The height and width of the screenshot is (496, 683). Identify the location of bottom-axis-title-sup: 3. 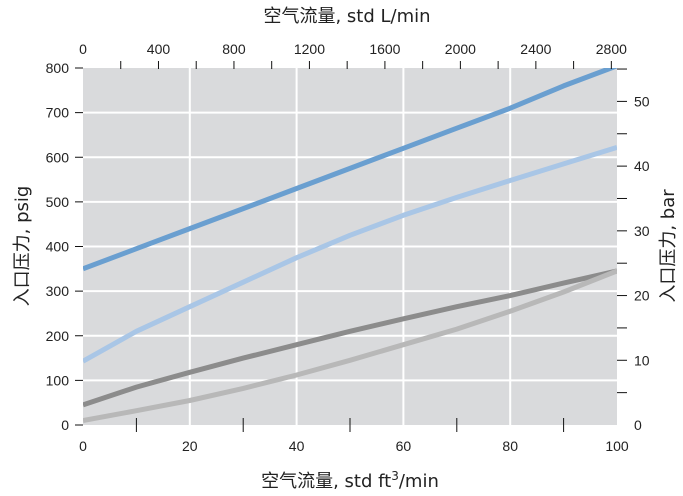
(395, 476).